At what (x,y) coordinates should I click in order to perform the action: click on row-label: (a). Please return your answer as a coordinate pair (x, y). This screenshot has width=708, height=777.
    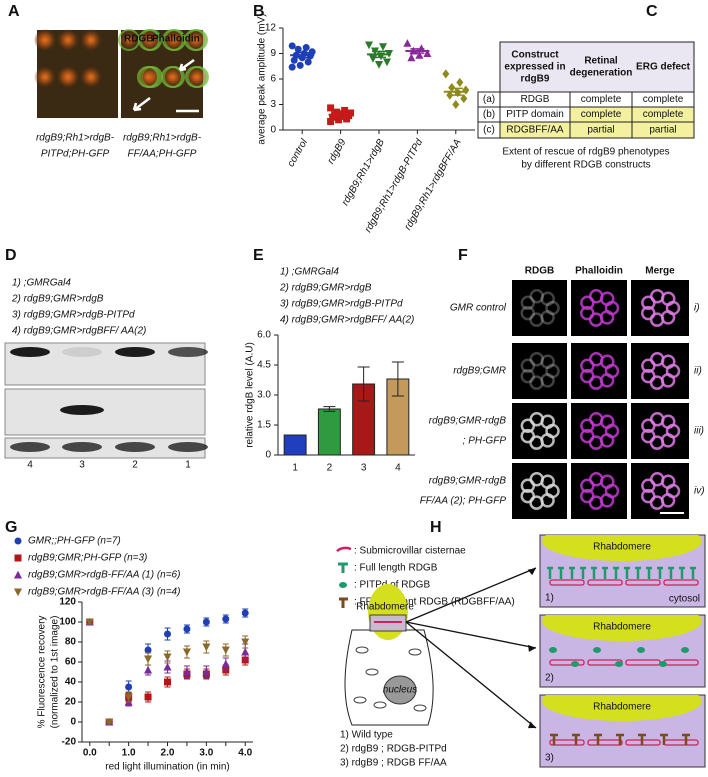
    Looking at the image, I should click on (489, 99).